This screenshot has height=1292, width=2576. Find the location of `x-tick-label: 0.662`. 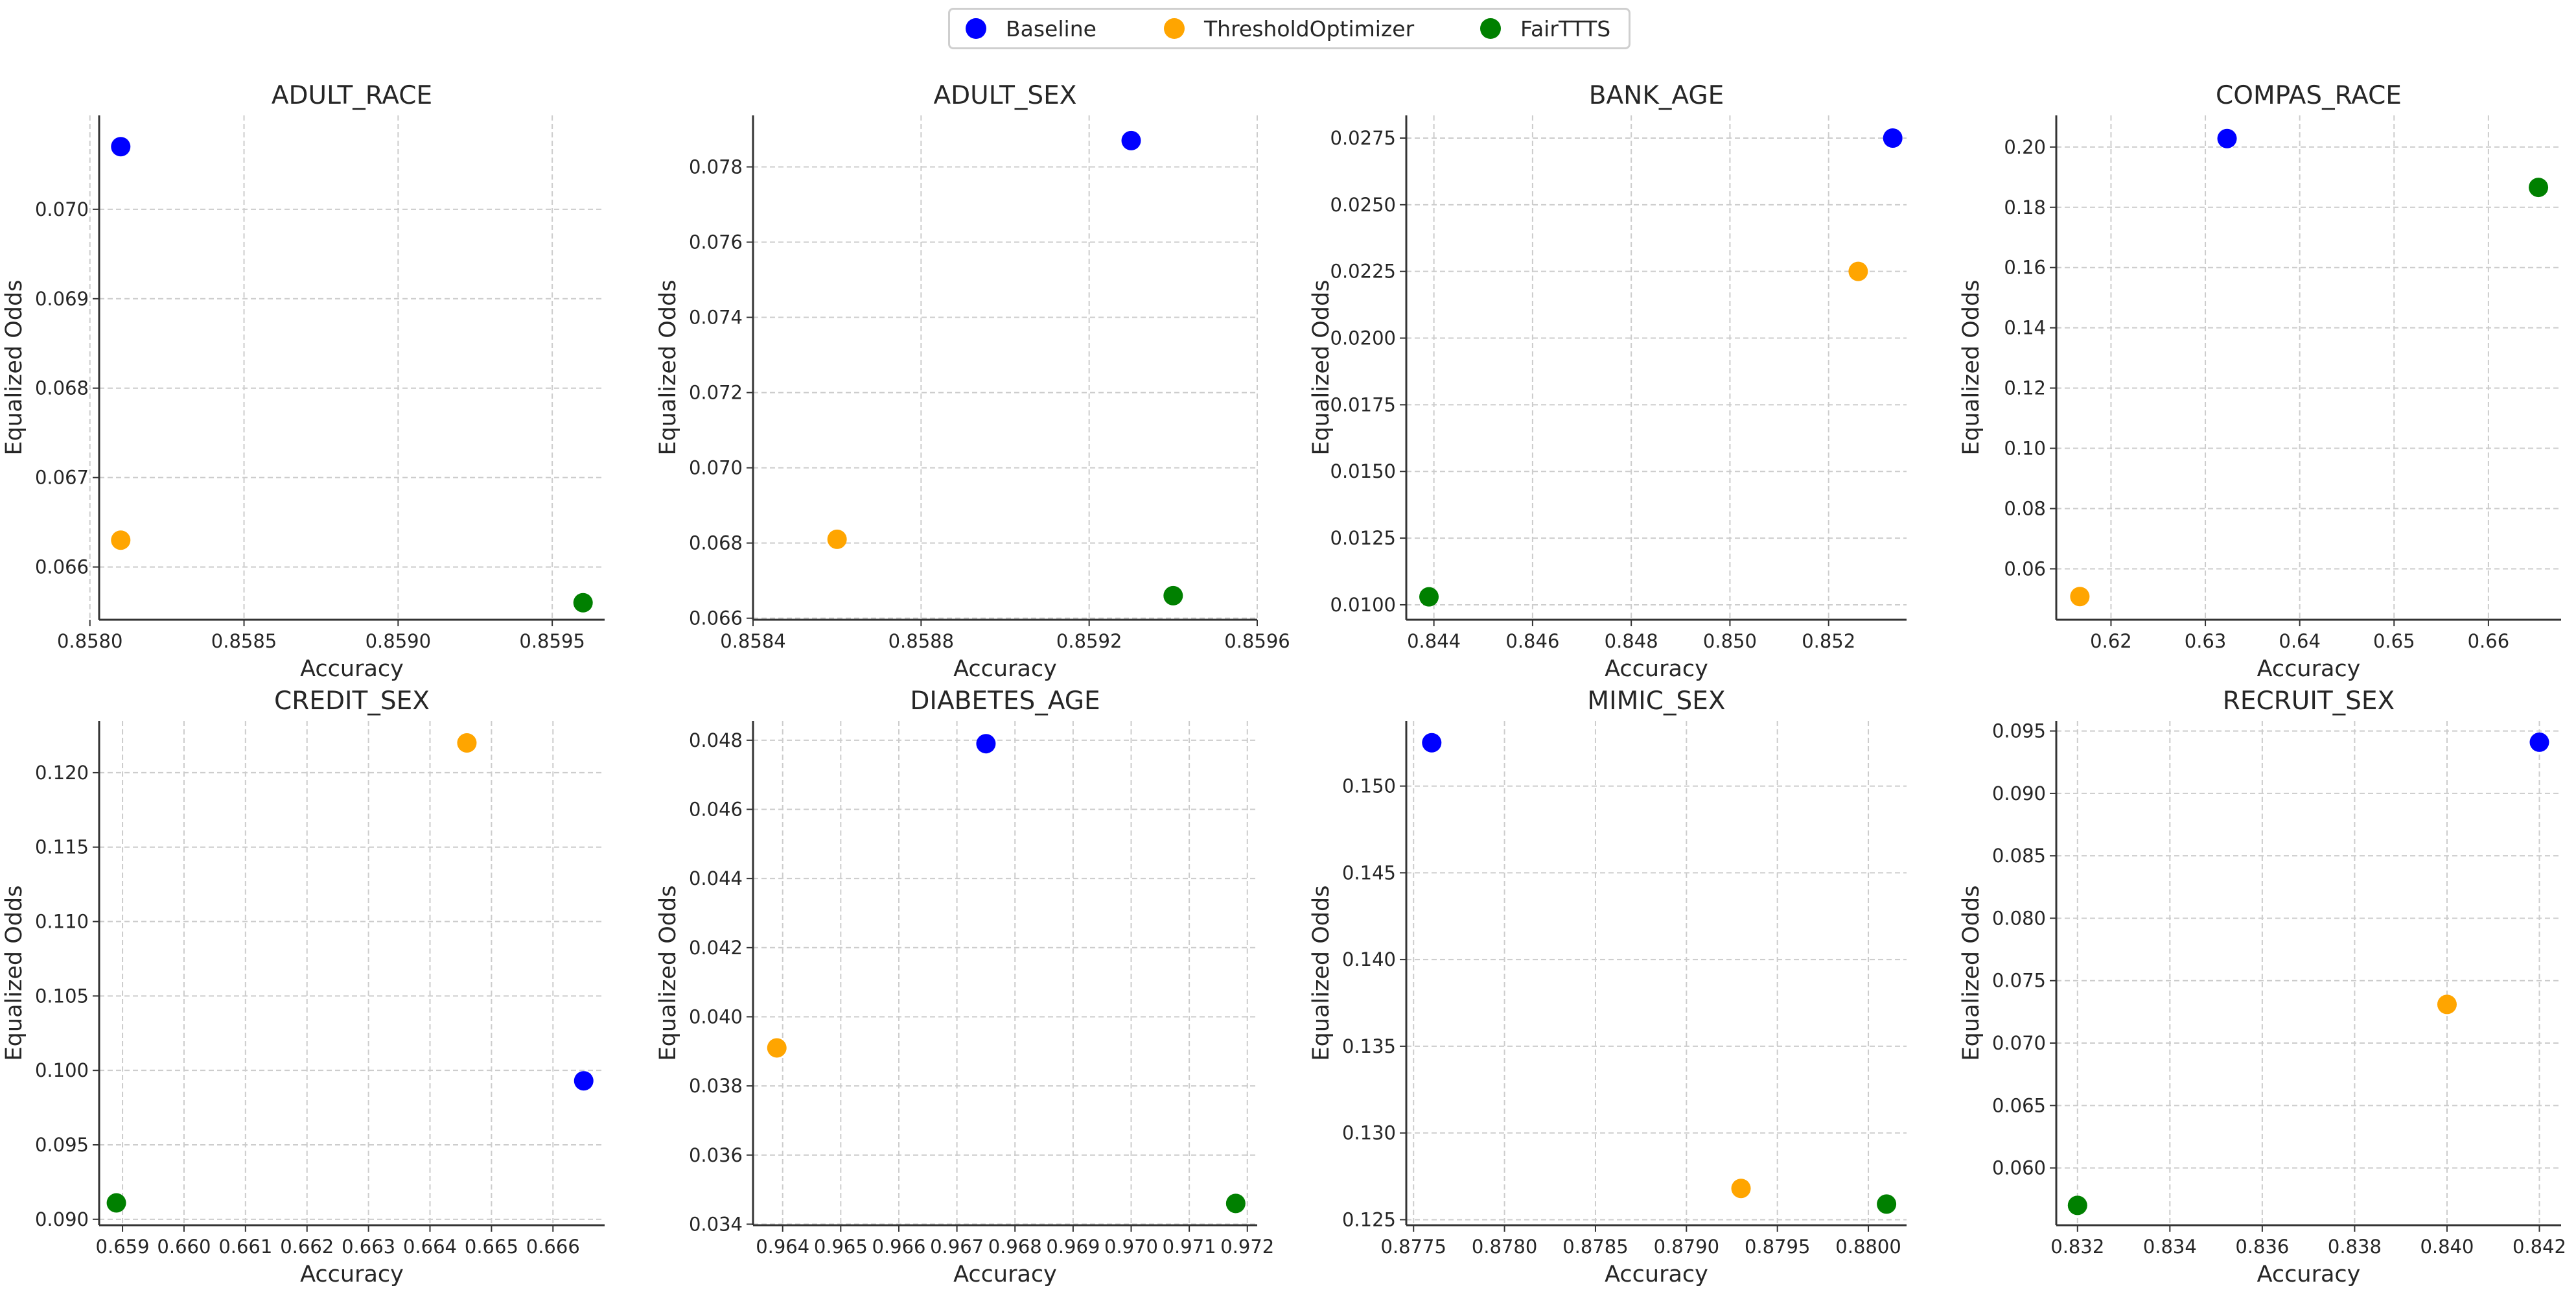

x-tick-label: 0.662 is located at coordinates (307, 1247).